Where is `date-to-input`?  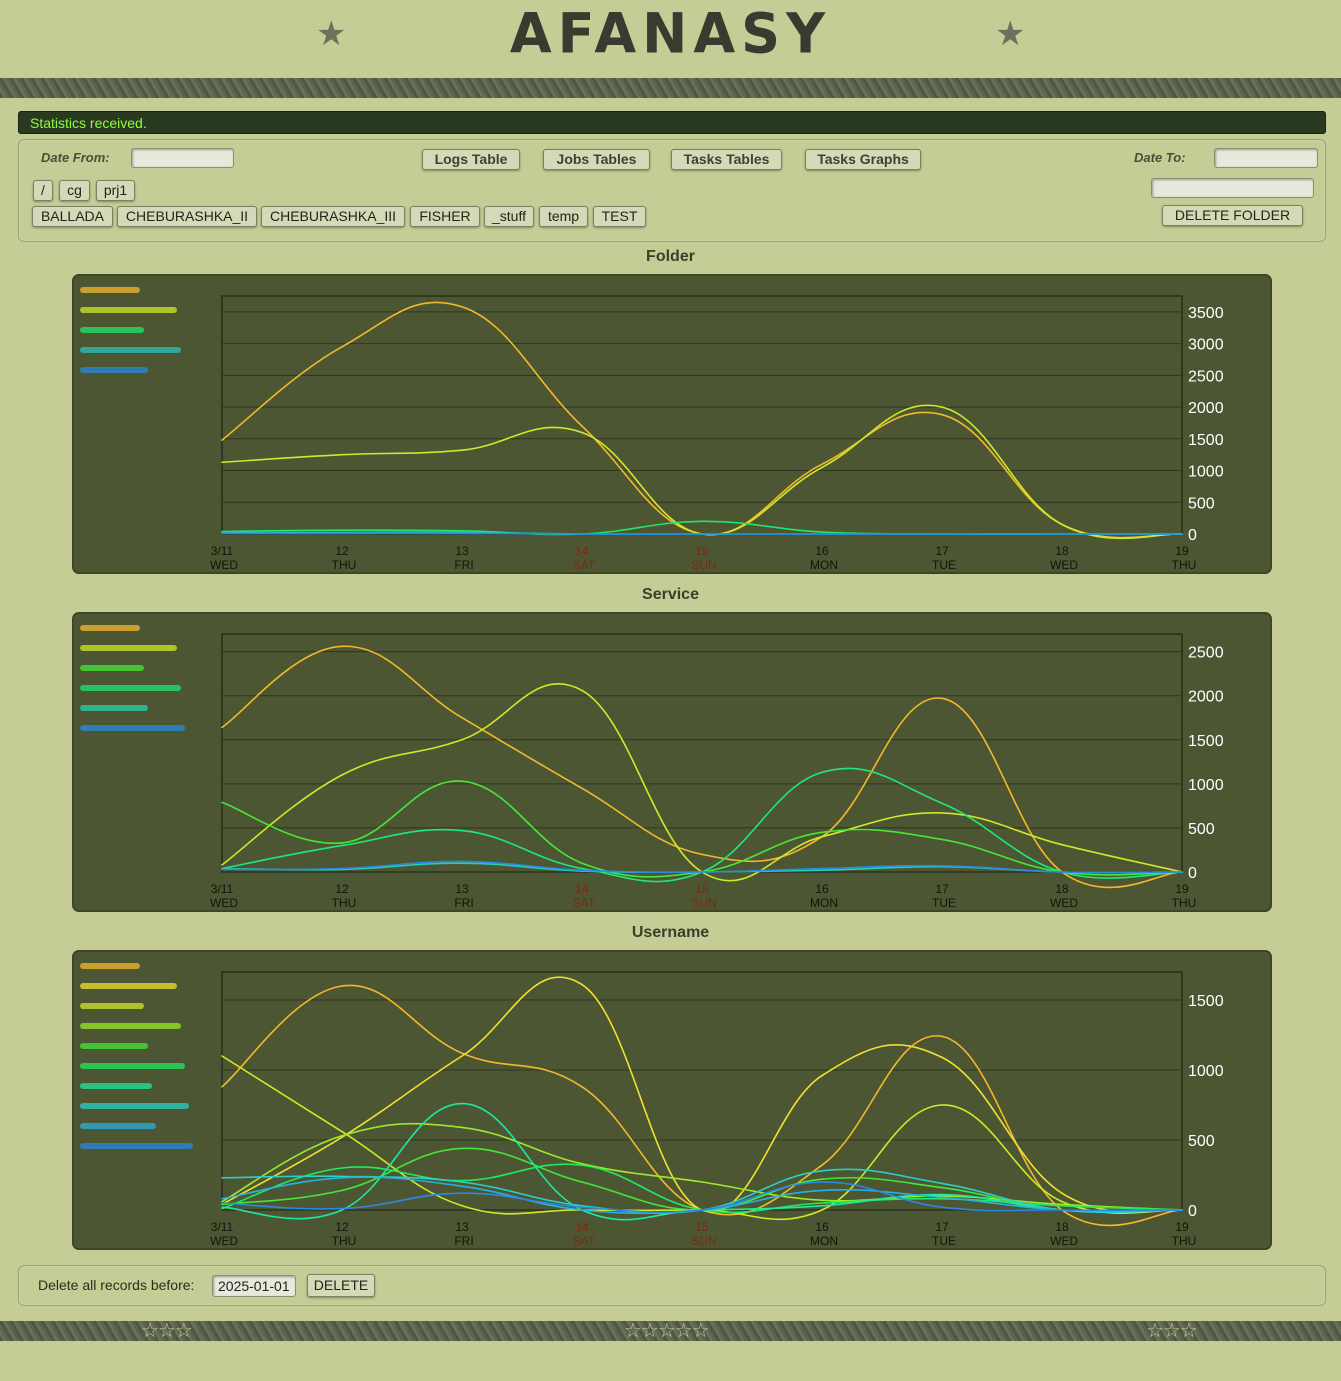
date-to-input is located at coordinates (1266, 158).